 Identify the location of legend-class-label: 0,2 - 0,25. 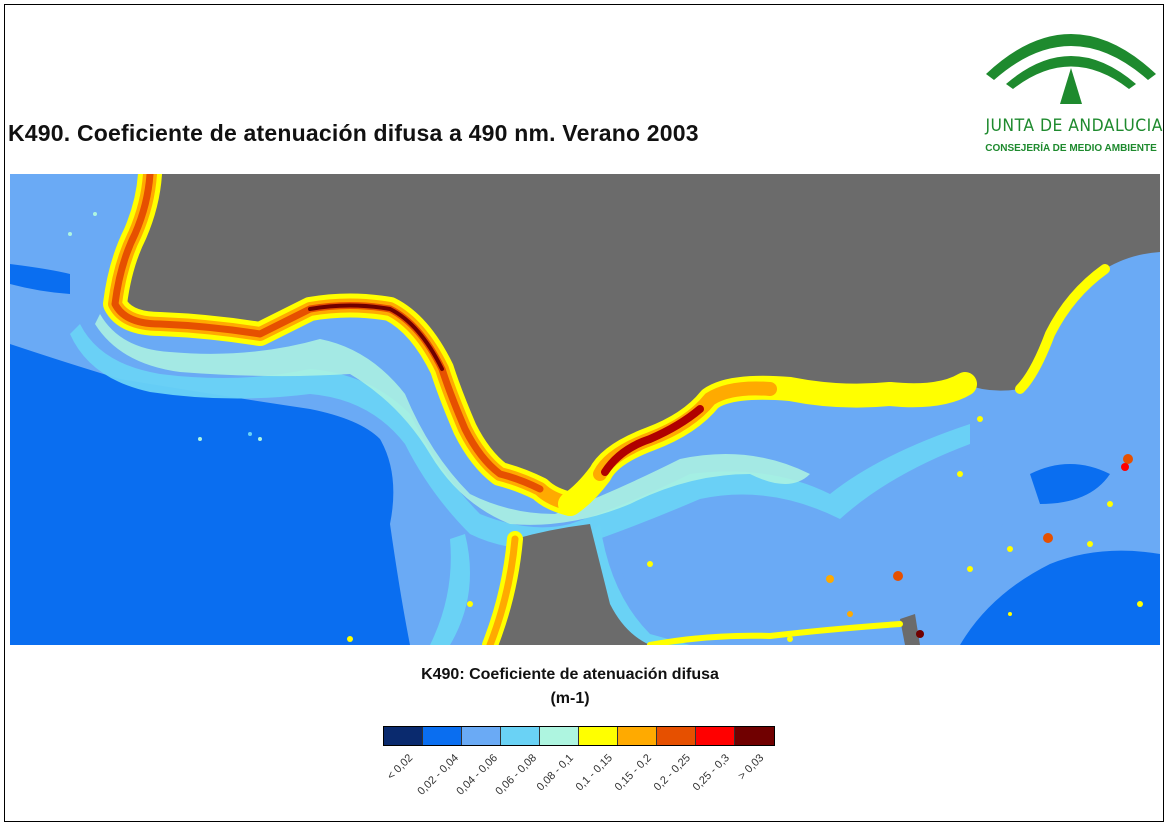
(672, 773).